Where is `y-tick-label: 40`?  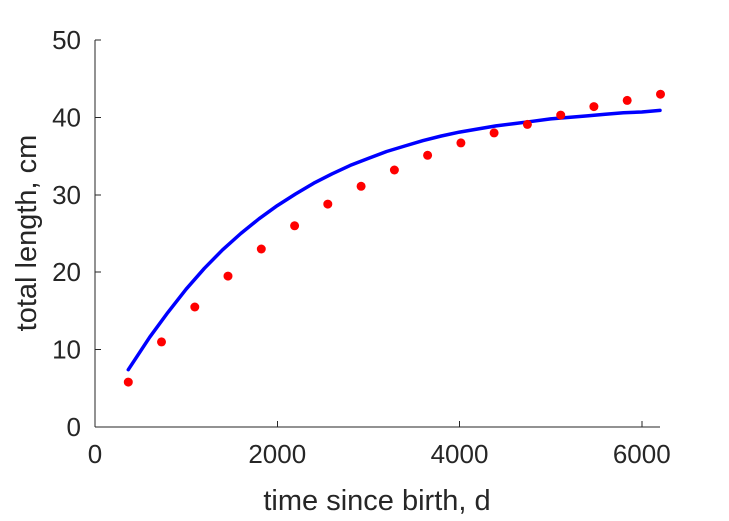 y-tick-label: 40 is located at coordinates (66, 117).